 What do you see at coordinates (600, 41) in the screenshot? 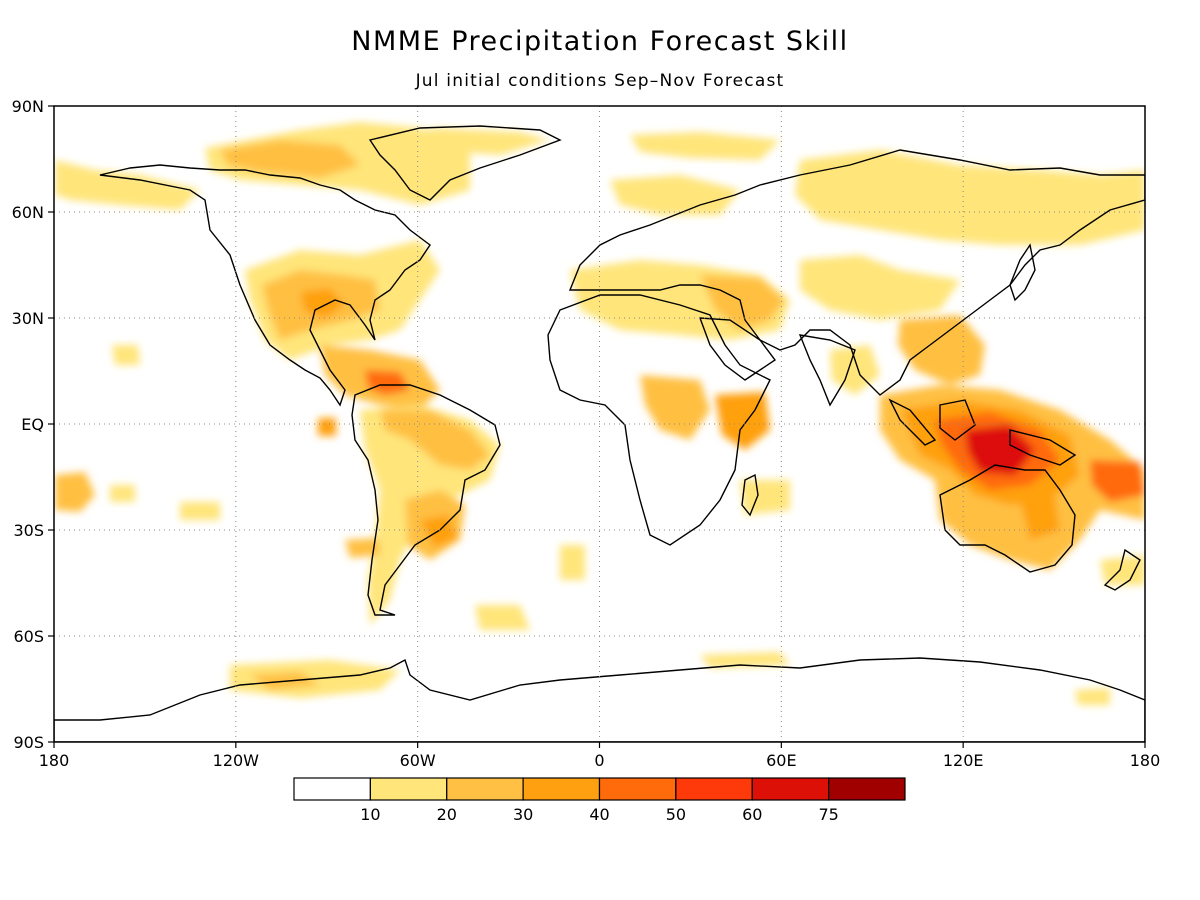
I see `map-title: NMME Precipitation Forecast Skill` at bounding box center [600, 41].